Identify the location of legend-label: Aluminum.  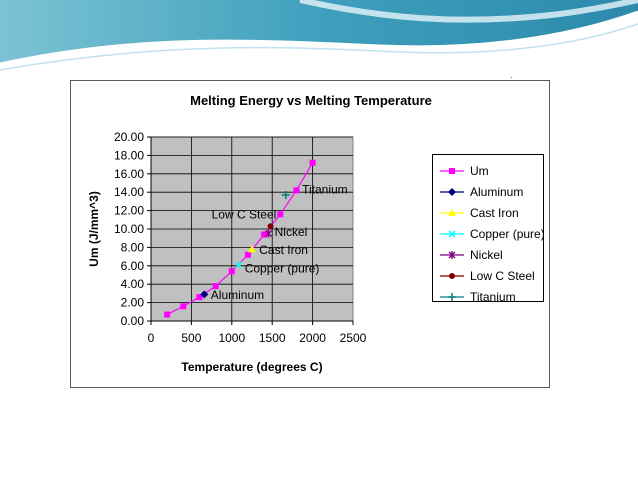
(497, 192).